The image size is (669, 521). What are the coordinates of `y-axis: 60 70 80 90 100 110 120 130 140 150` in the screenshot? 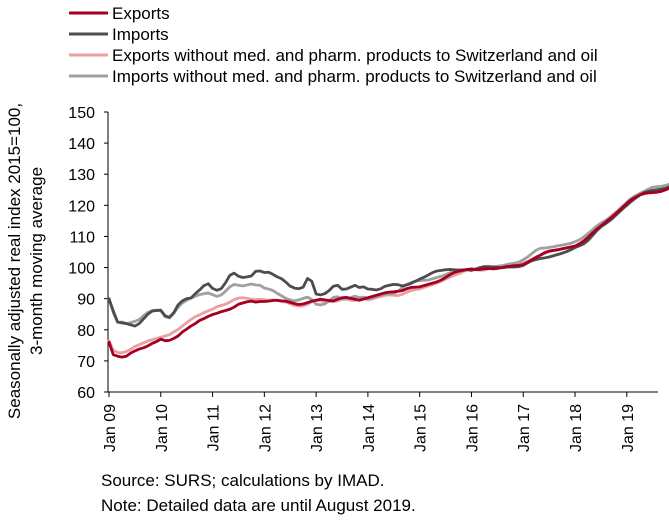 It's located at (88, 253).